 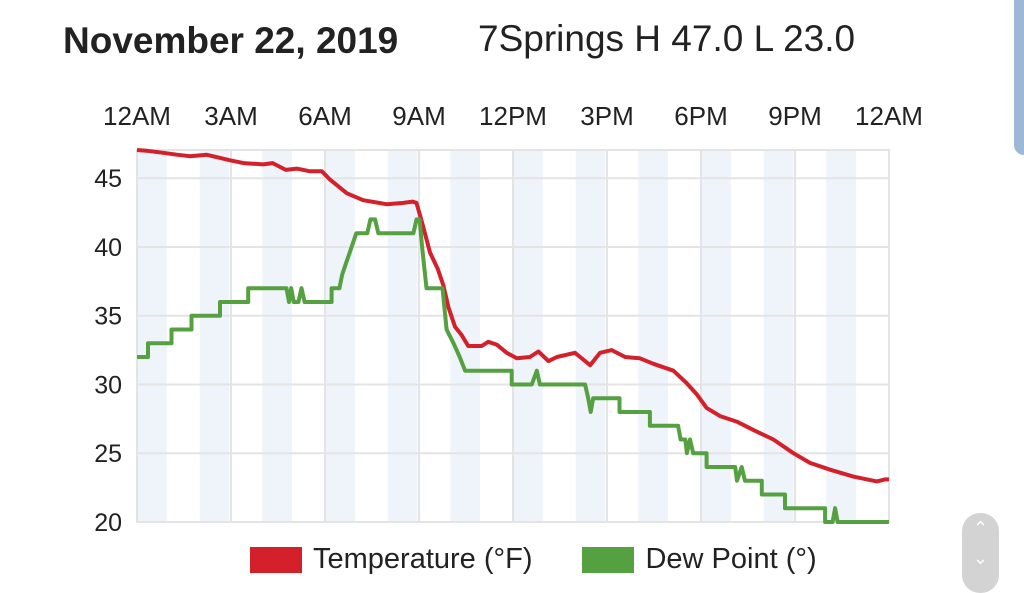 I want to click on legend-label-dew-point: Dew Point (°), so click(x=731, y=559).